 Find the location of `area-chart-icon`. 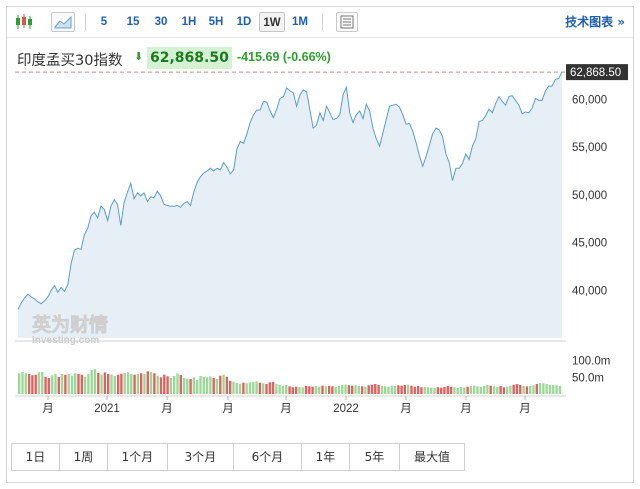

area-chart-icon is located at coordinates (63, 22).